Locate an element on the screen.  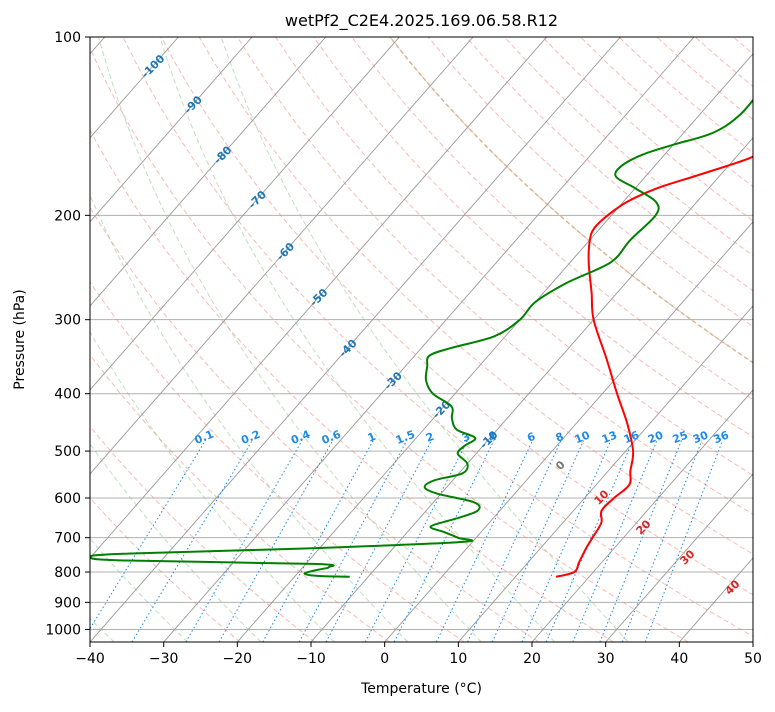
x-tick-label: 40 is located at coordinates (679, 659).